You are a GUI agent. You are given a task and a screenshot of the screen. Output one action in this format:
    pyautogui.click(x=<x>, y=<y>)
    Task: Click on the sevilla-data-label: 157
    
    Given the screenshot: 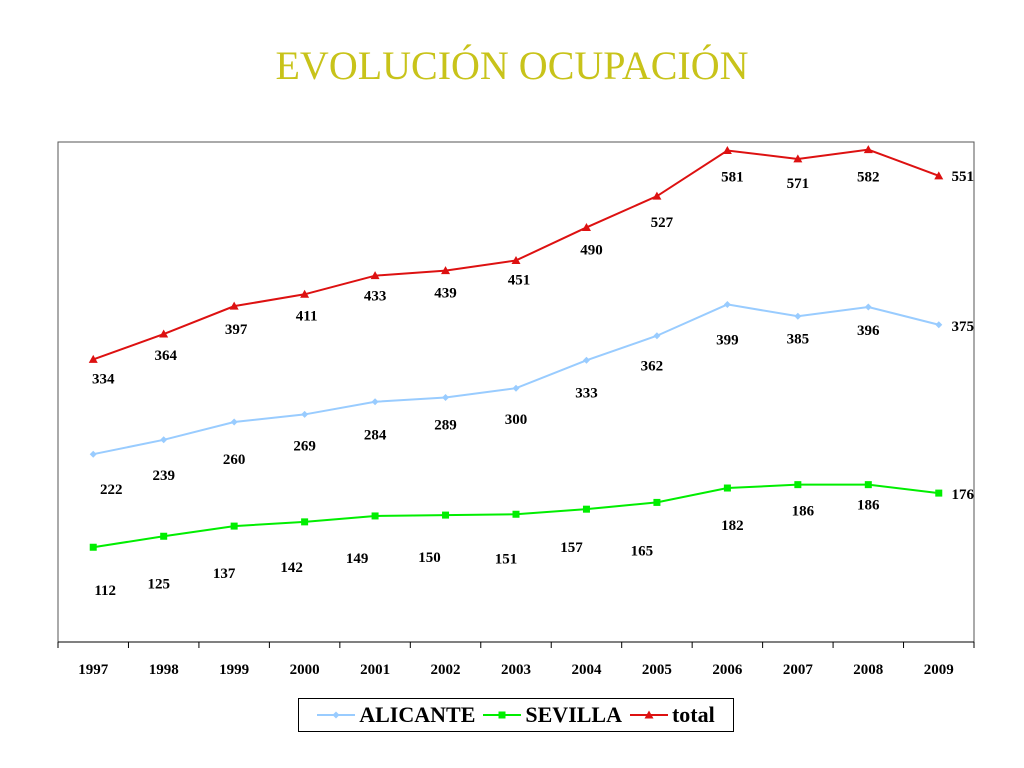 What is the action you would take?
    pyautogui.click(x=571, y=548)
    